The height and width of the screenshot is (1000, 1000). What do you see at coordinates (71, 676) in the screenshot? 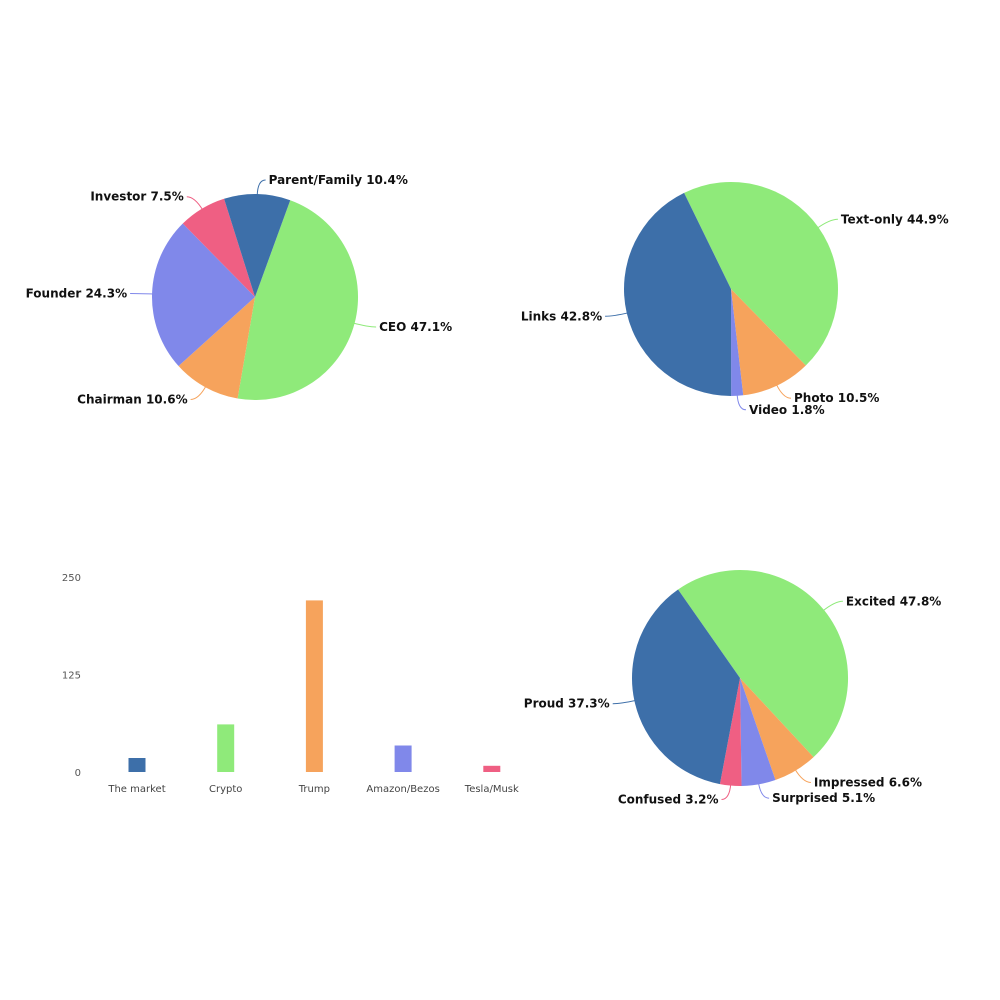
I see `y-tick-label: 125` at bounding box center [71, 676].